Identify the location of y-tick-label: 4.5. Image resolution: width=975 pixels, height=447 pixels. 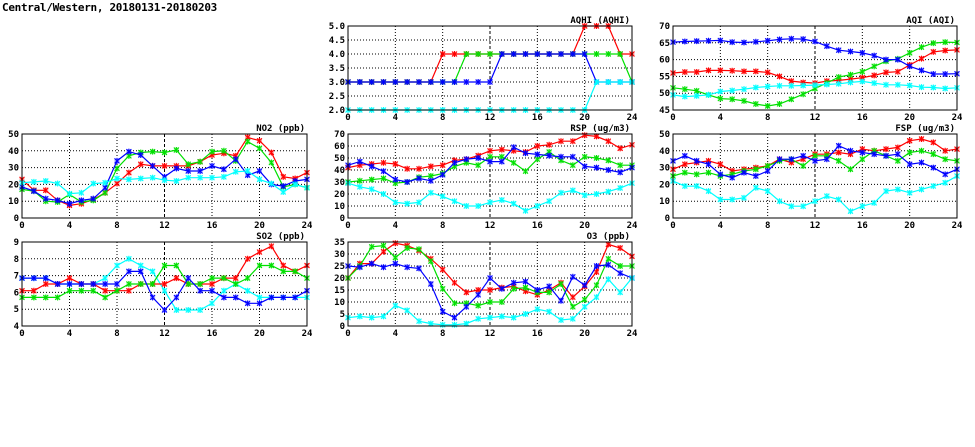
(337, 41).